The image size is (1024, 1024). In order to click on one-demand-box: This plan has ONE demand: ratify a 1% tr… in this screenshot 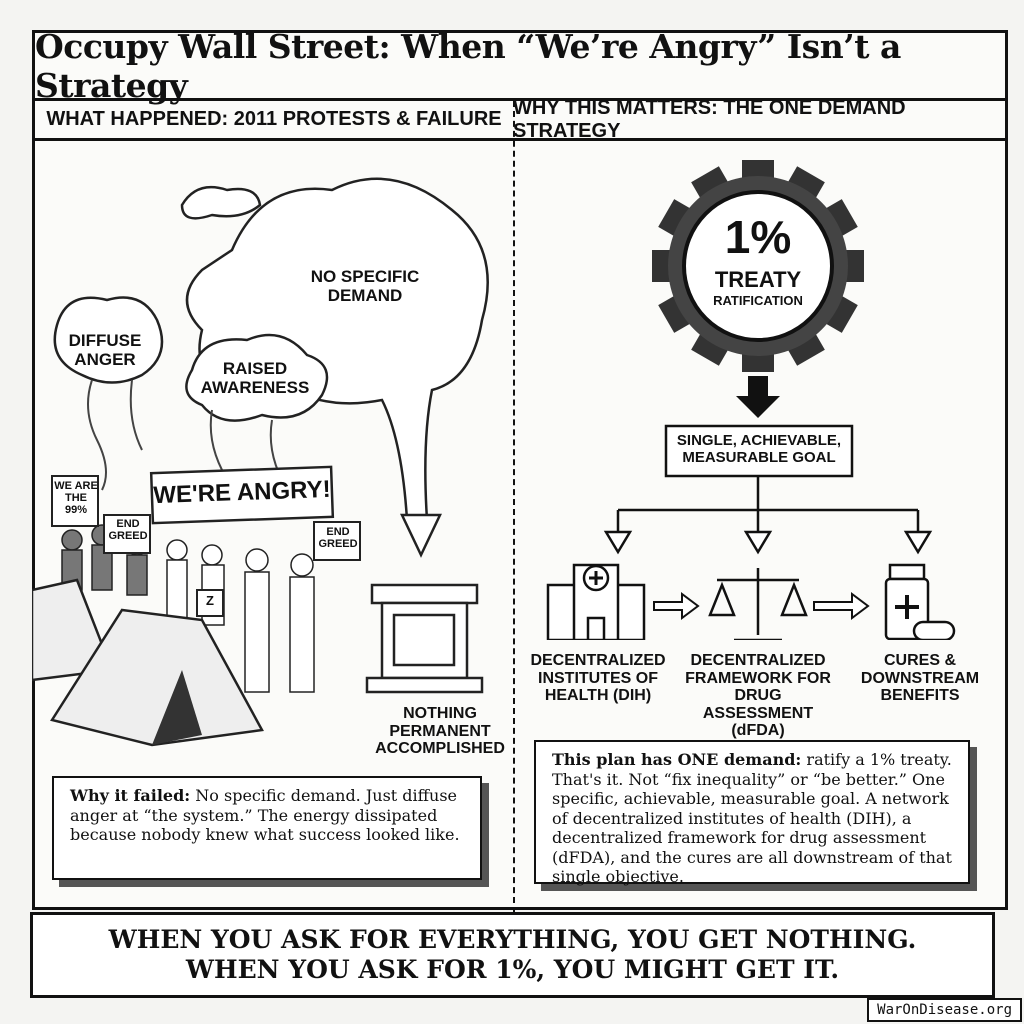, I will do `click(752, 813)`.